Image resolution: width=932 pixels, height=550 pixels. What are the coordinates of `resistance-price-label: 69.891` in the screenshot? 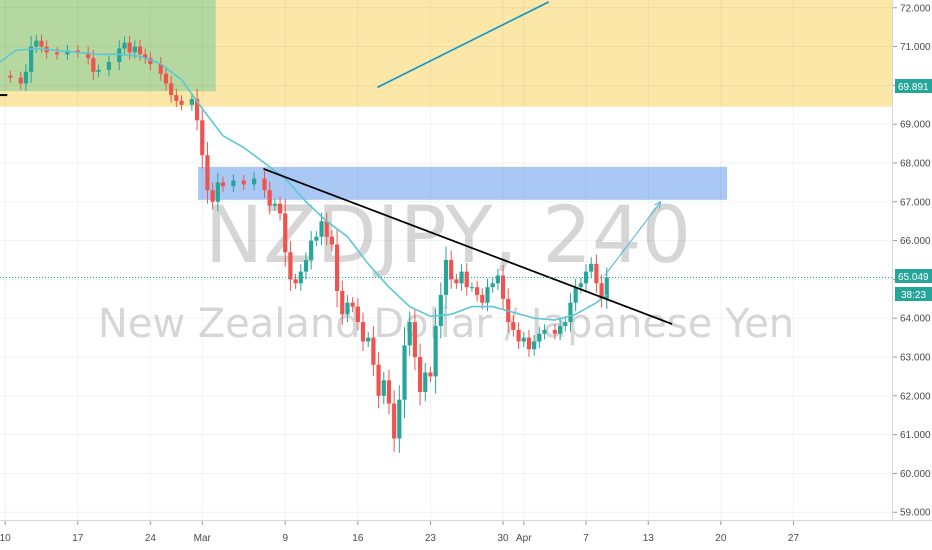 It's located at (913, 87).